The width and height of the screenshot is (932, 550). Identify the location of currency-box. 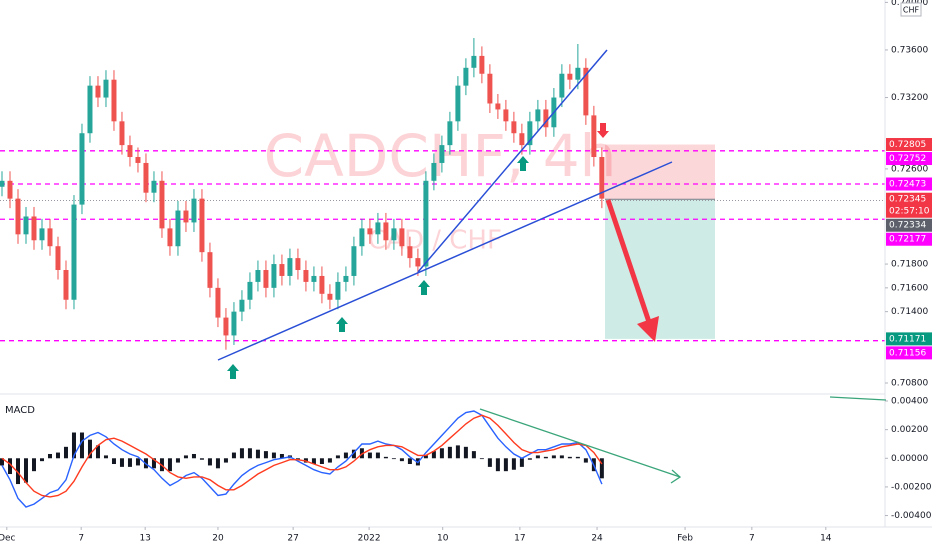
(911, 9).